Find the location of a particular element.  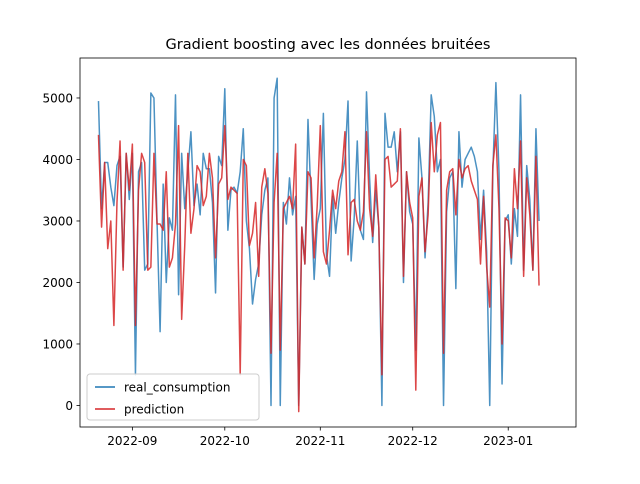

legend-label-prediction: prediction is located at coordinates (154, 410).